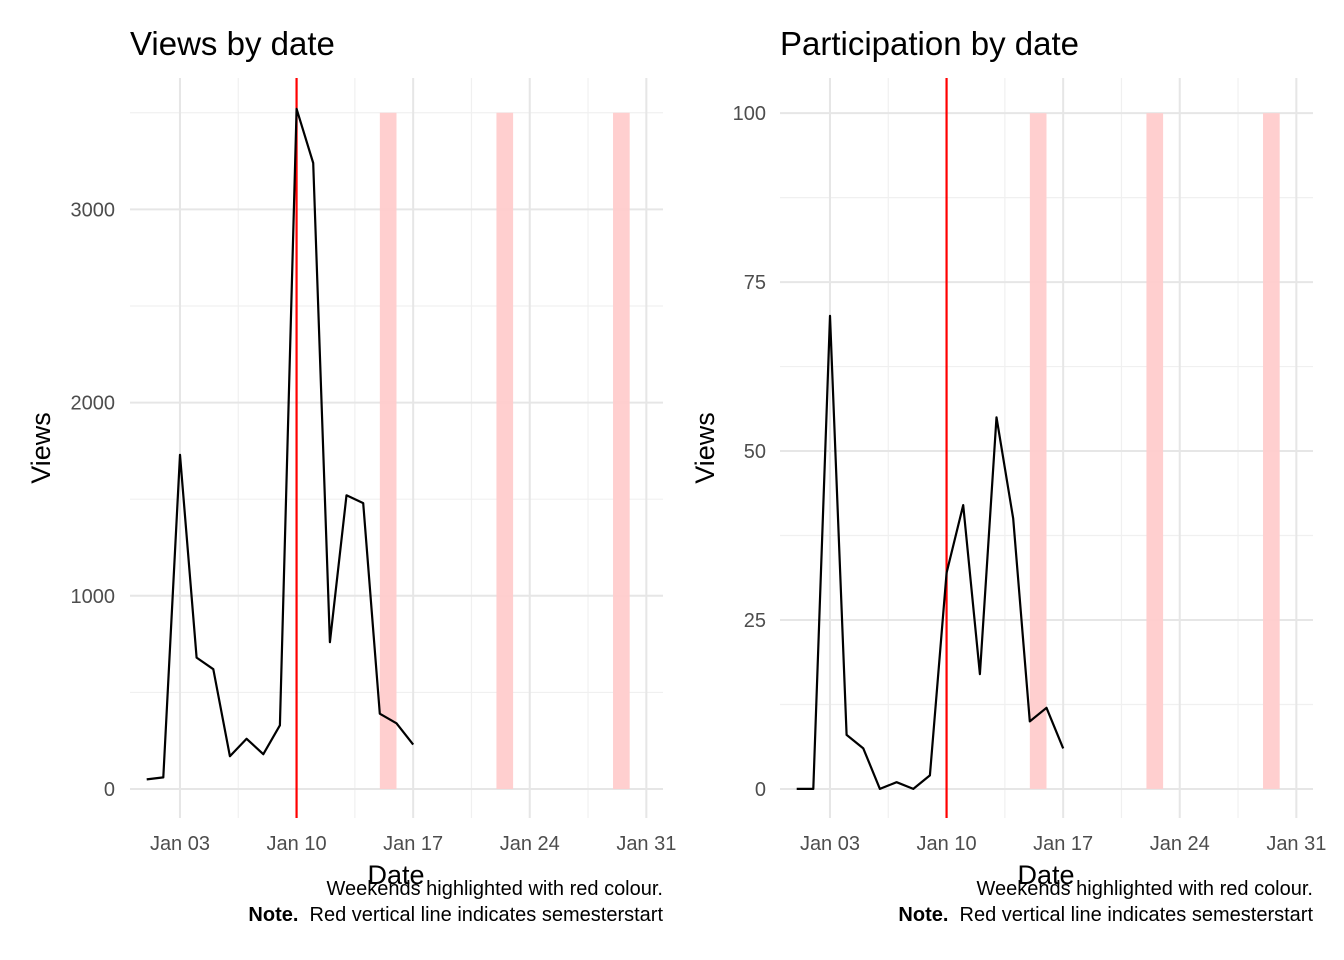  What do you see at coordinates (755, 621) in the screenshot?
I see `y-tick-label: 25` at bounding box center [755, 621].